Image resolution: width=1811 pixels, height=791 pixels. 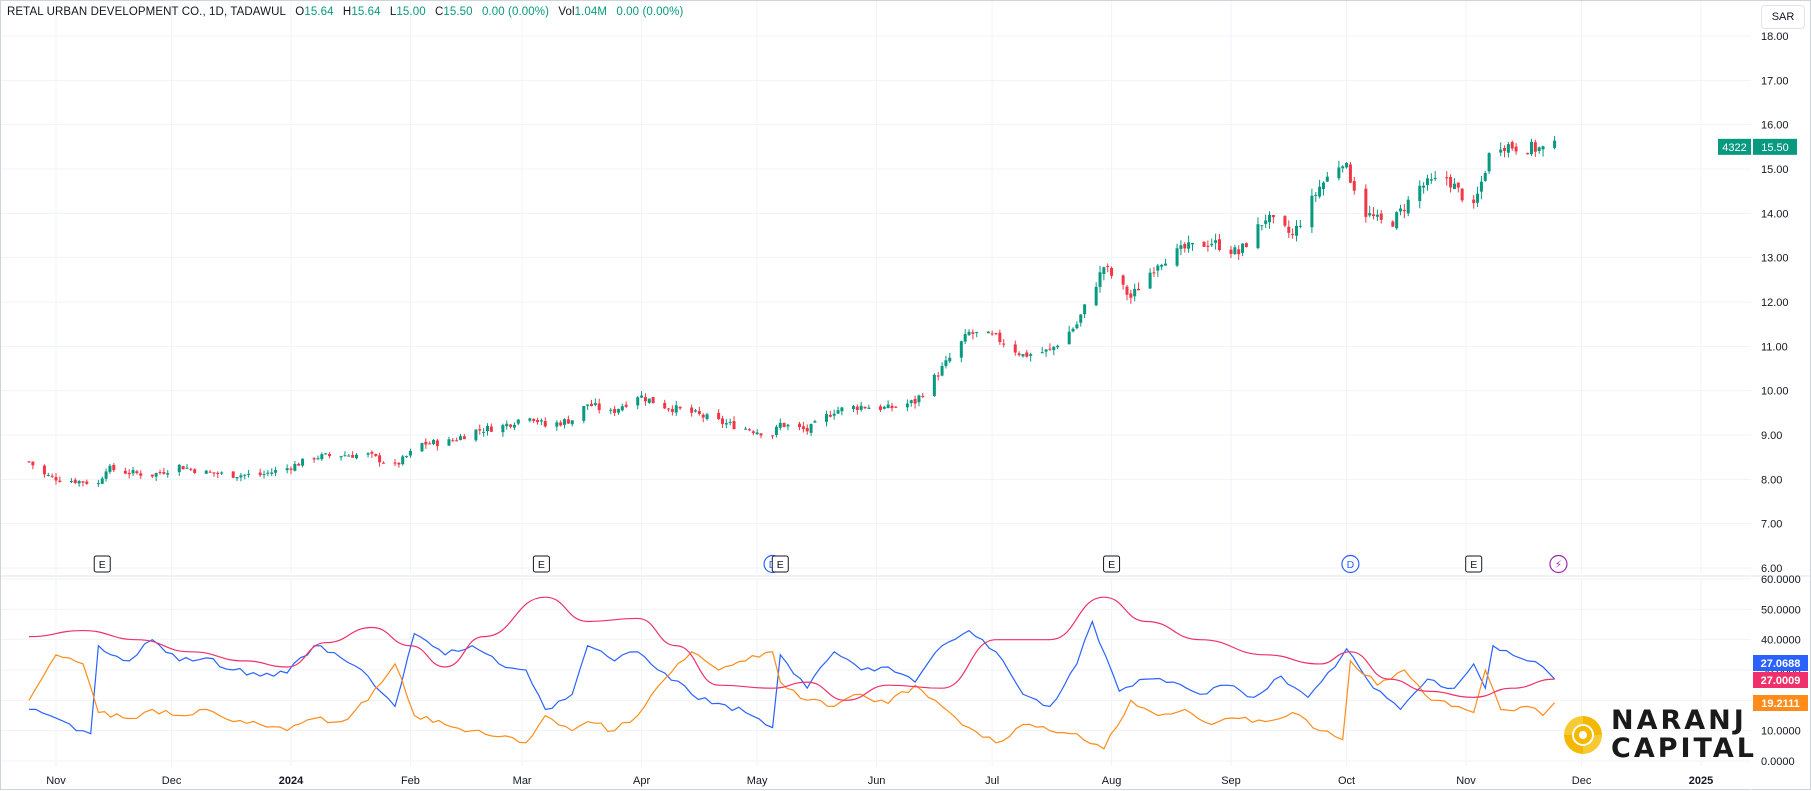 What do you see at coordinates (146, 12) in the screenshot?
I see `symbol-name: RETAL URBAN DEVELOPMENT CO., 1D, TADAWUL` at bounding box center [146, 12].